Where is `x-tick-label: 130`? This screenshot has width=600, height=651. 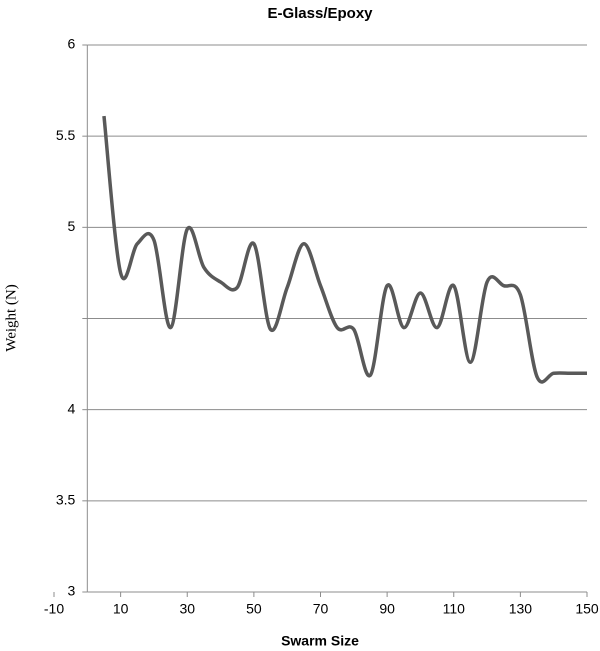
x-tick-label: 130 is located at coordinates (521, 609).